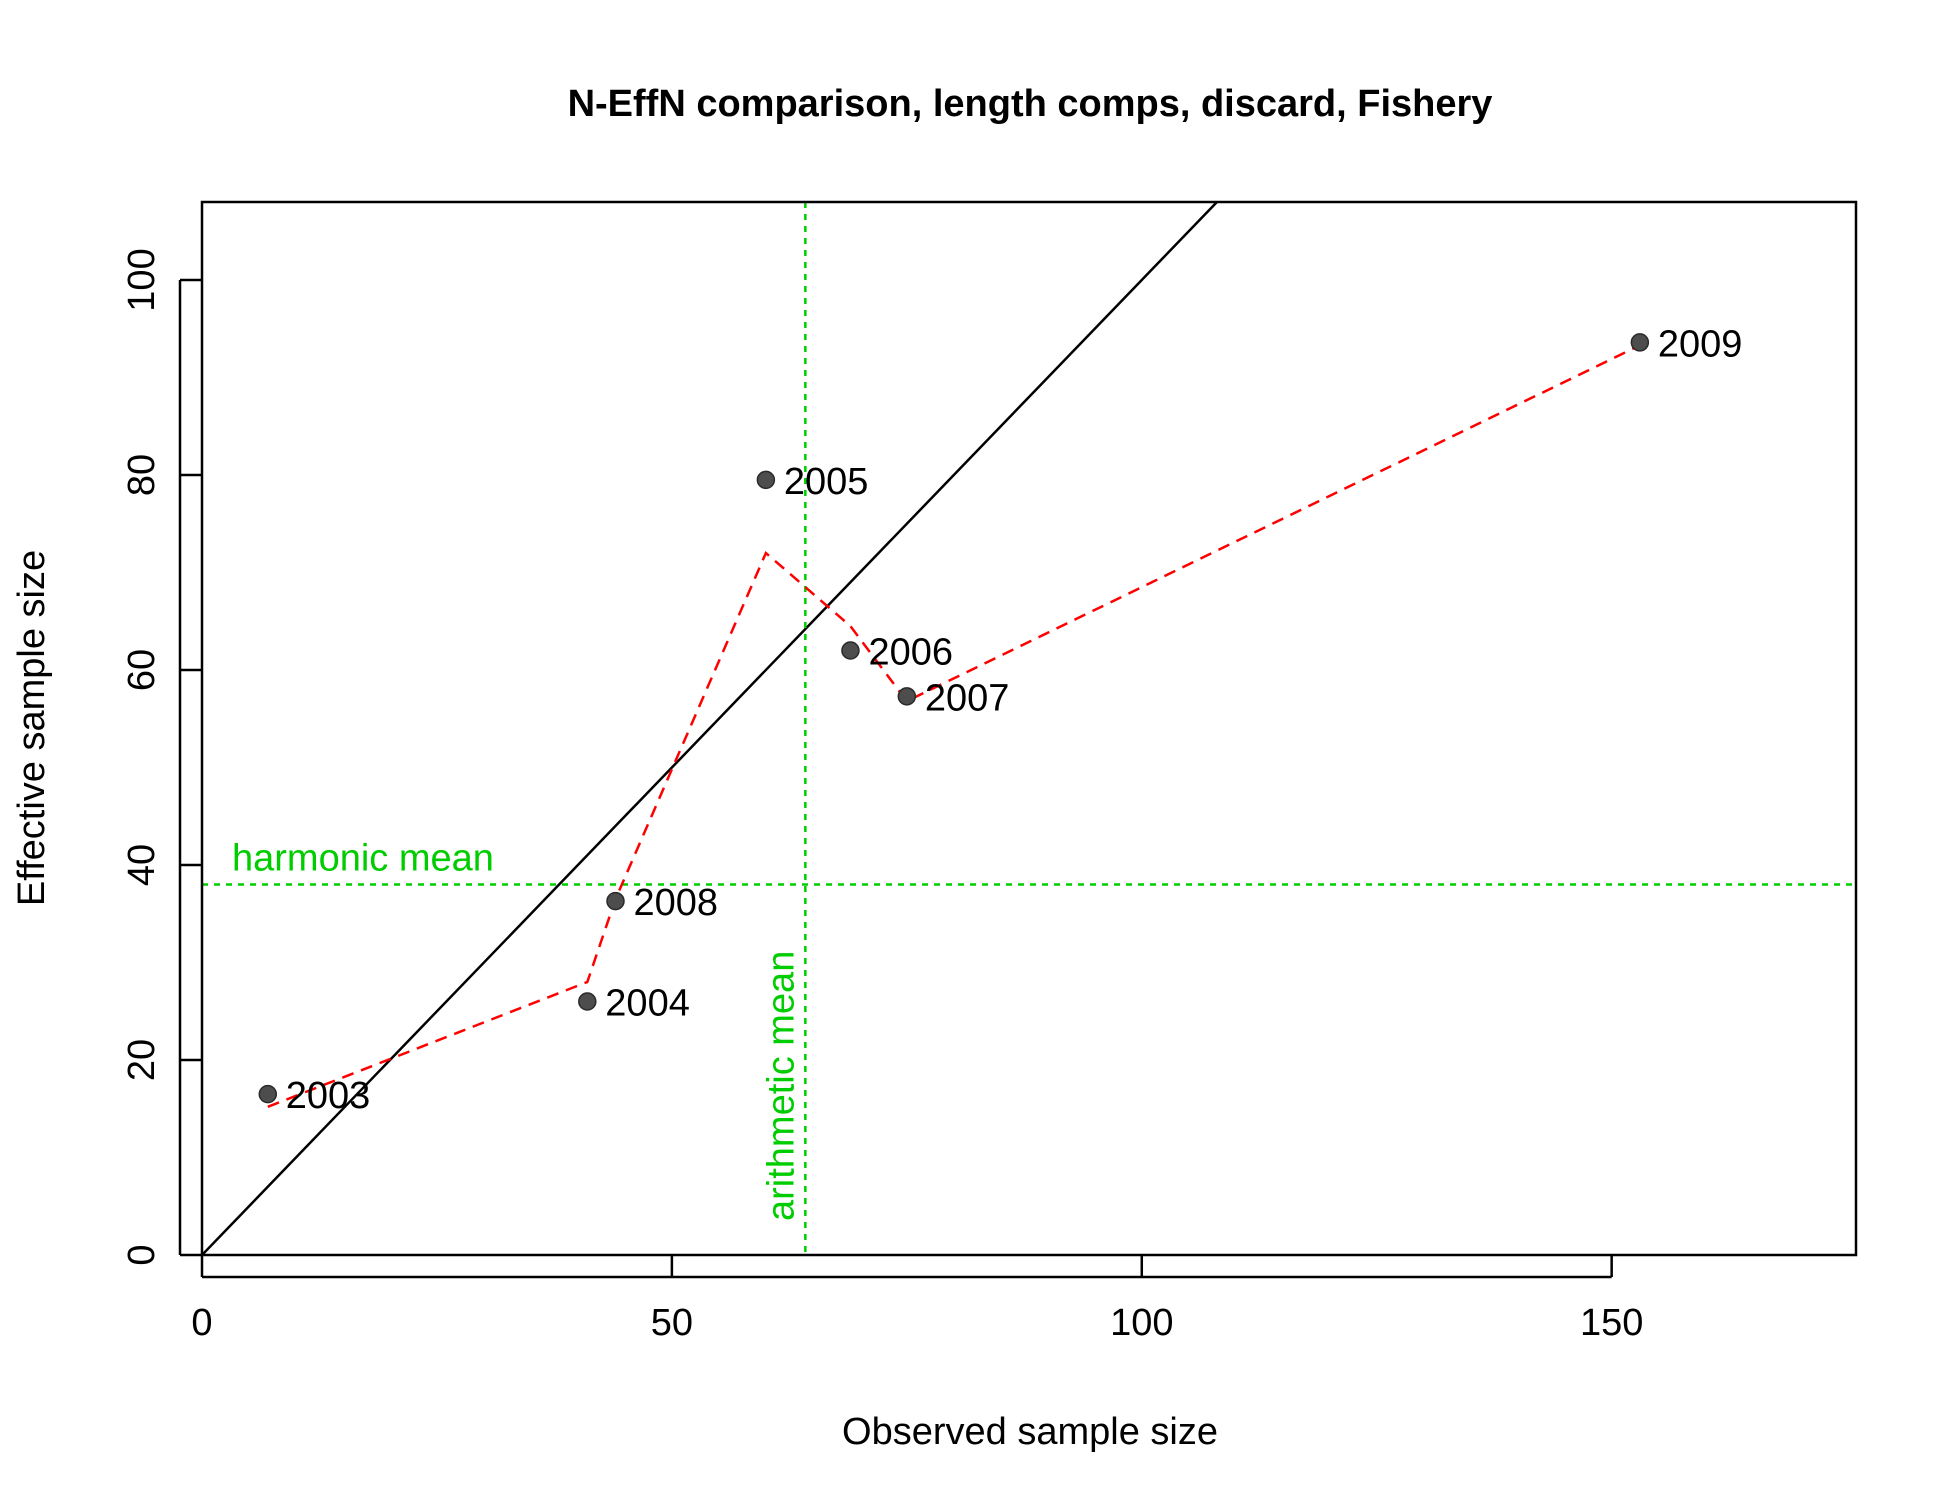 The image size is (1950, 1500). I want to click on y-tick-label: 40, so click(142, 865).